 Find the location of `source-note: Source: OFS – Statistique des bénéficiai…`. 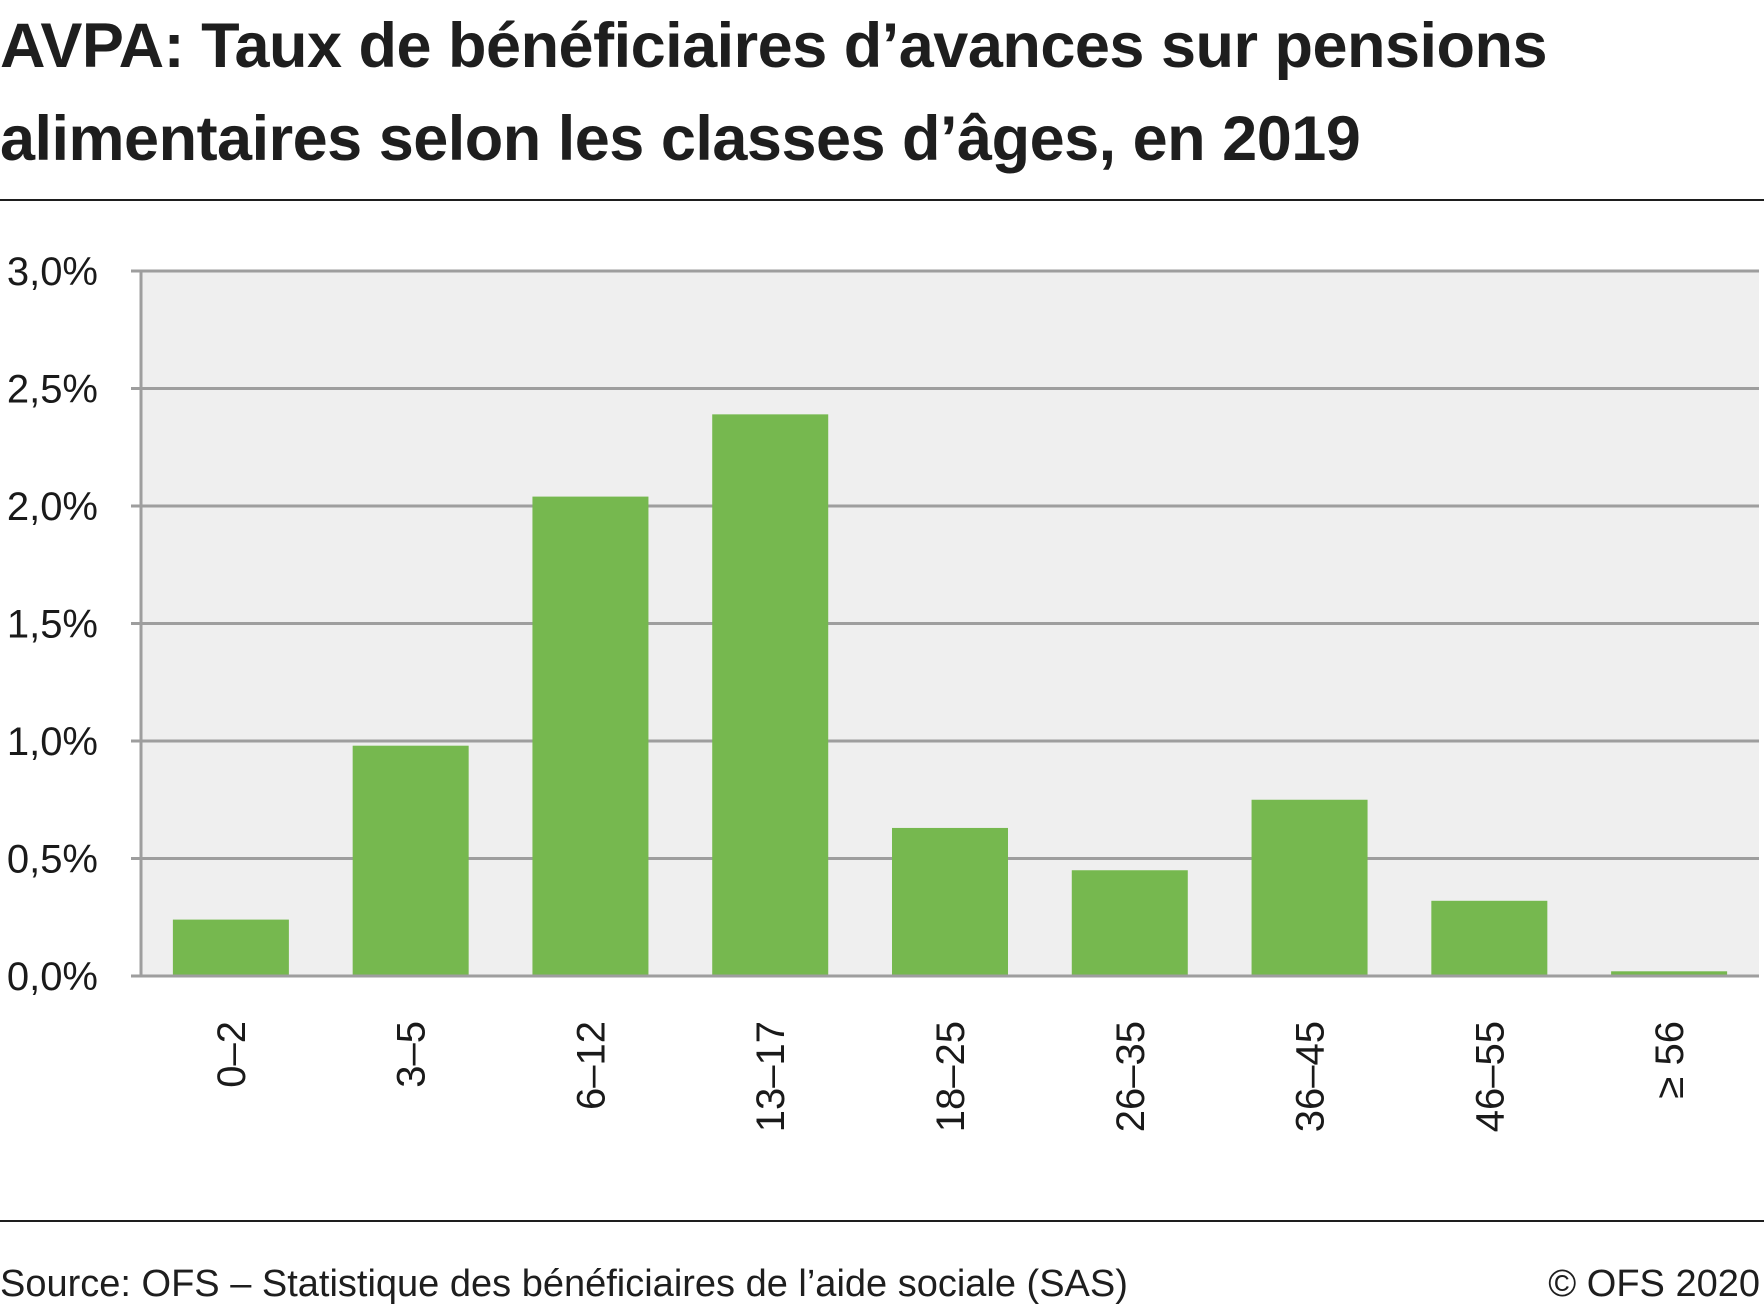

source-note: Source: OFS – Statistique des bénéficiai… is located at coordinates (564, 1284).